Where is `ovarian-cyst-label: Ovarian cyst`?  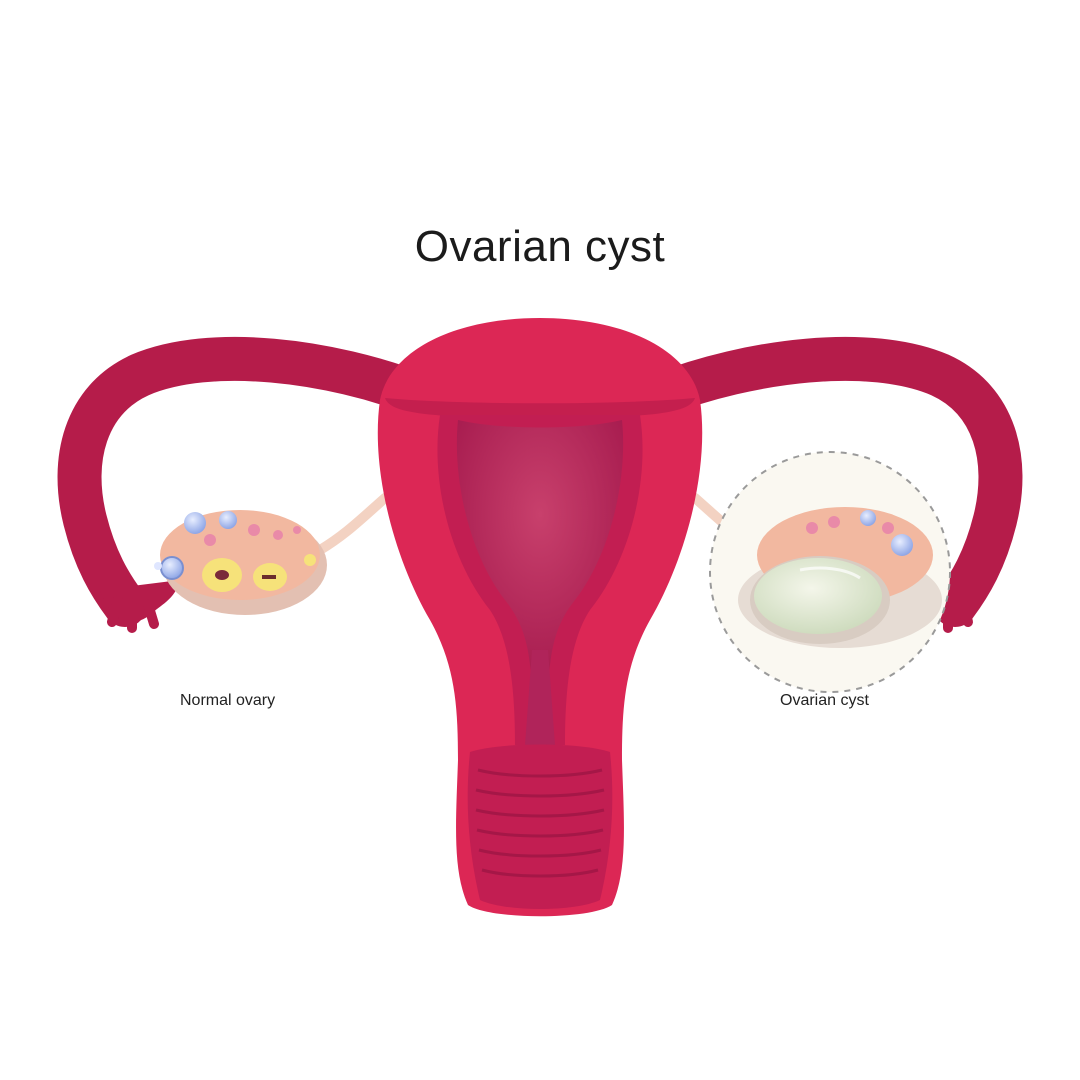
ovarian-cyst-label: Ovarian cyst is located at coordinates (824, 700).